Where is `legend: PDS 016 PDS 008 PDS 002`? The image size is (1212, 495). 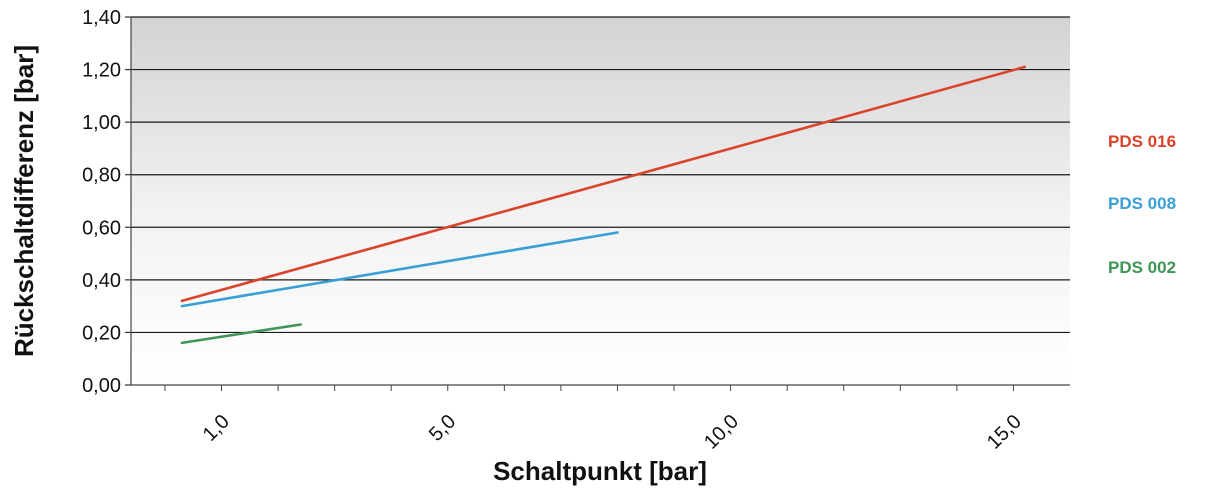 legend: PDS 016 PDS 008 PDS 002 is located at coordinates (1142, 204).